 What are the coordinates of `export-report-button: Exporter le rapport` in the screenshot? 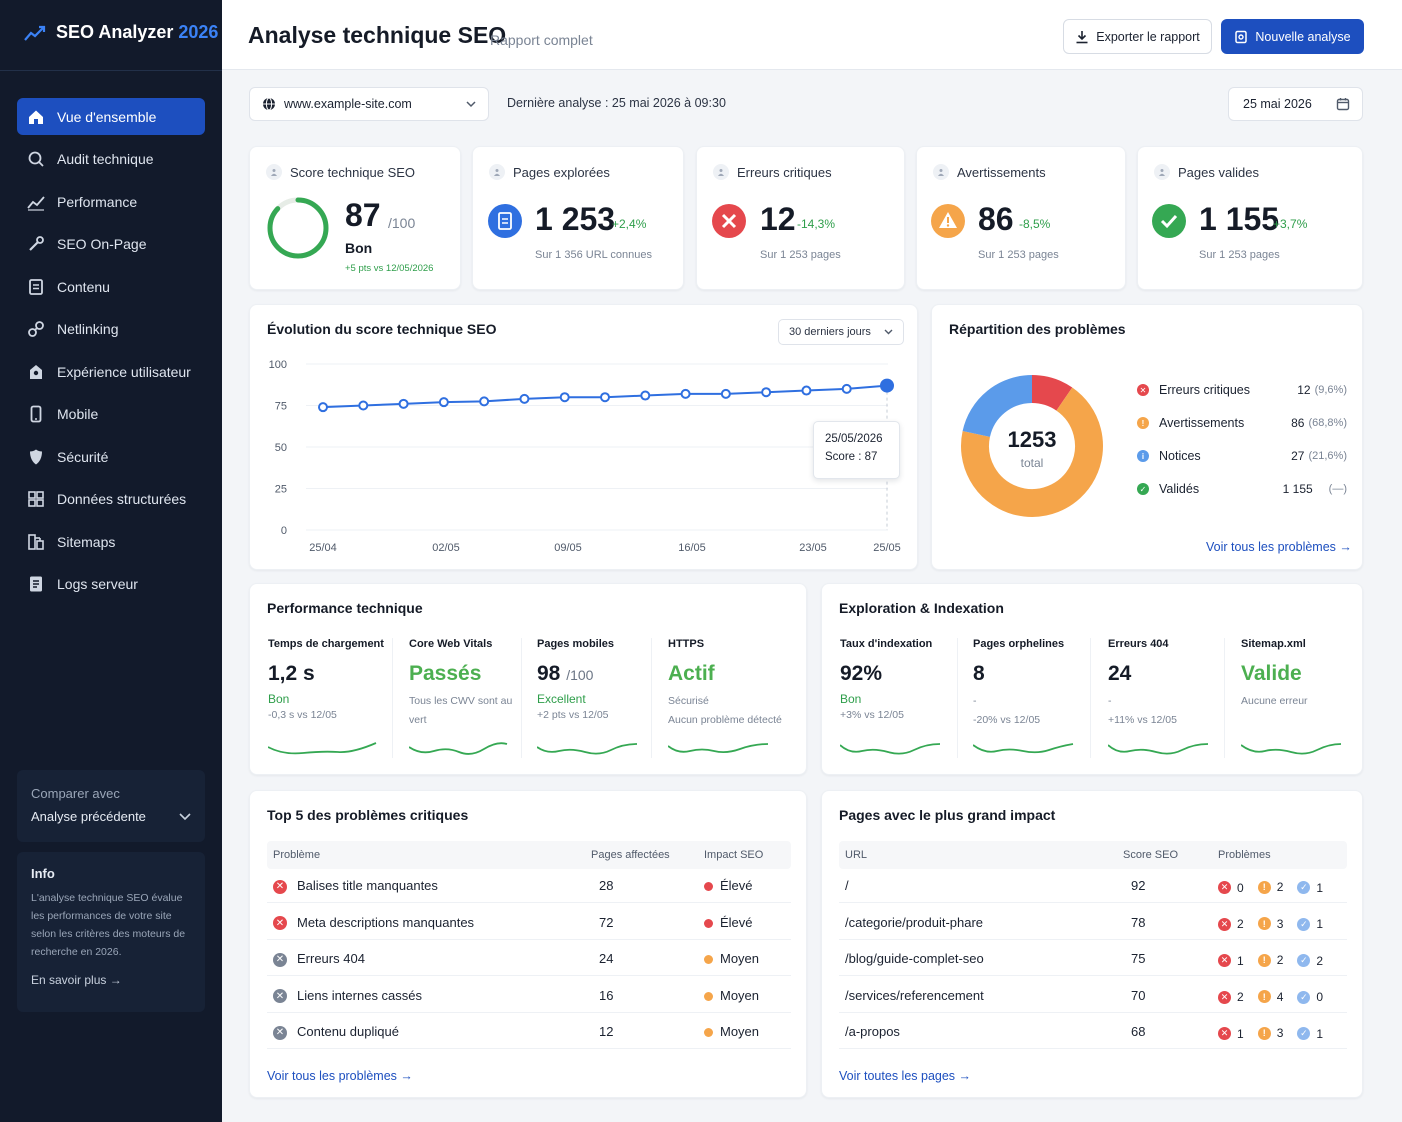 It's located at (1137, 36).